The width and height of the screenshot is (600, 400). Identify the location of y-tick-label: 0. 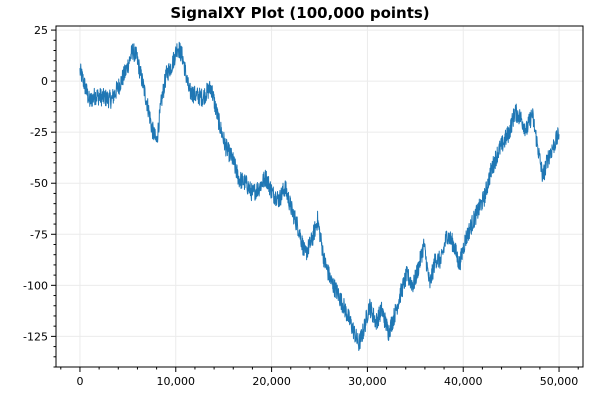
(44, 81).